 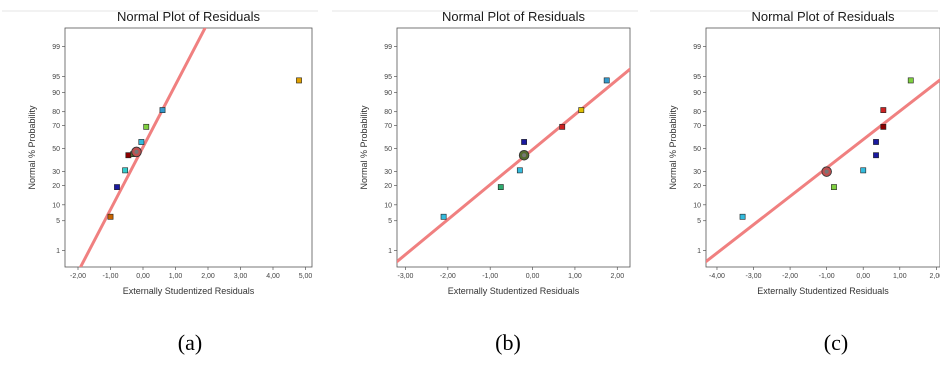 What do you see at coordinates (190, 342) in the screenshot?
I see `caption-a: (a)` at bounding box center [190, 342].